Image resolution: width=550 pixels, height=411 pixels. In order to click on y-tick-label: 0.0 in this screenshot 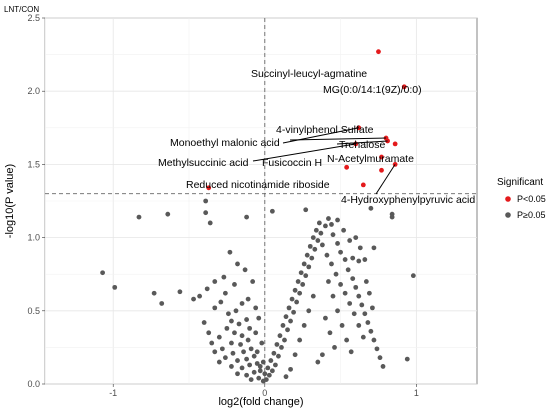, I will do `click(33, 384)`.